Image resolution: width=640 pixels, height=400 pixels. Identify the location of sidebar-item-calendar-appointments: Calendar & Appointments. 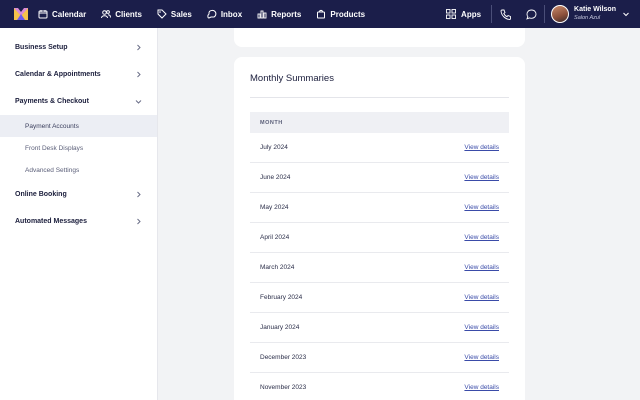
(78, 74).